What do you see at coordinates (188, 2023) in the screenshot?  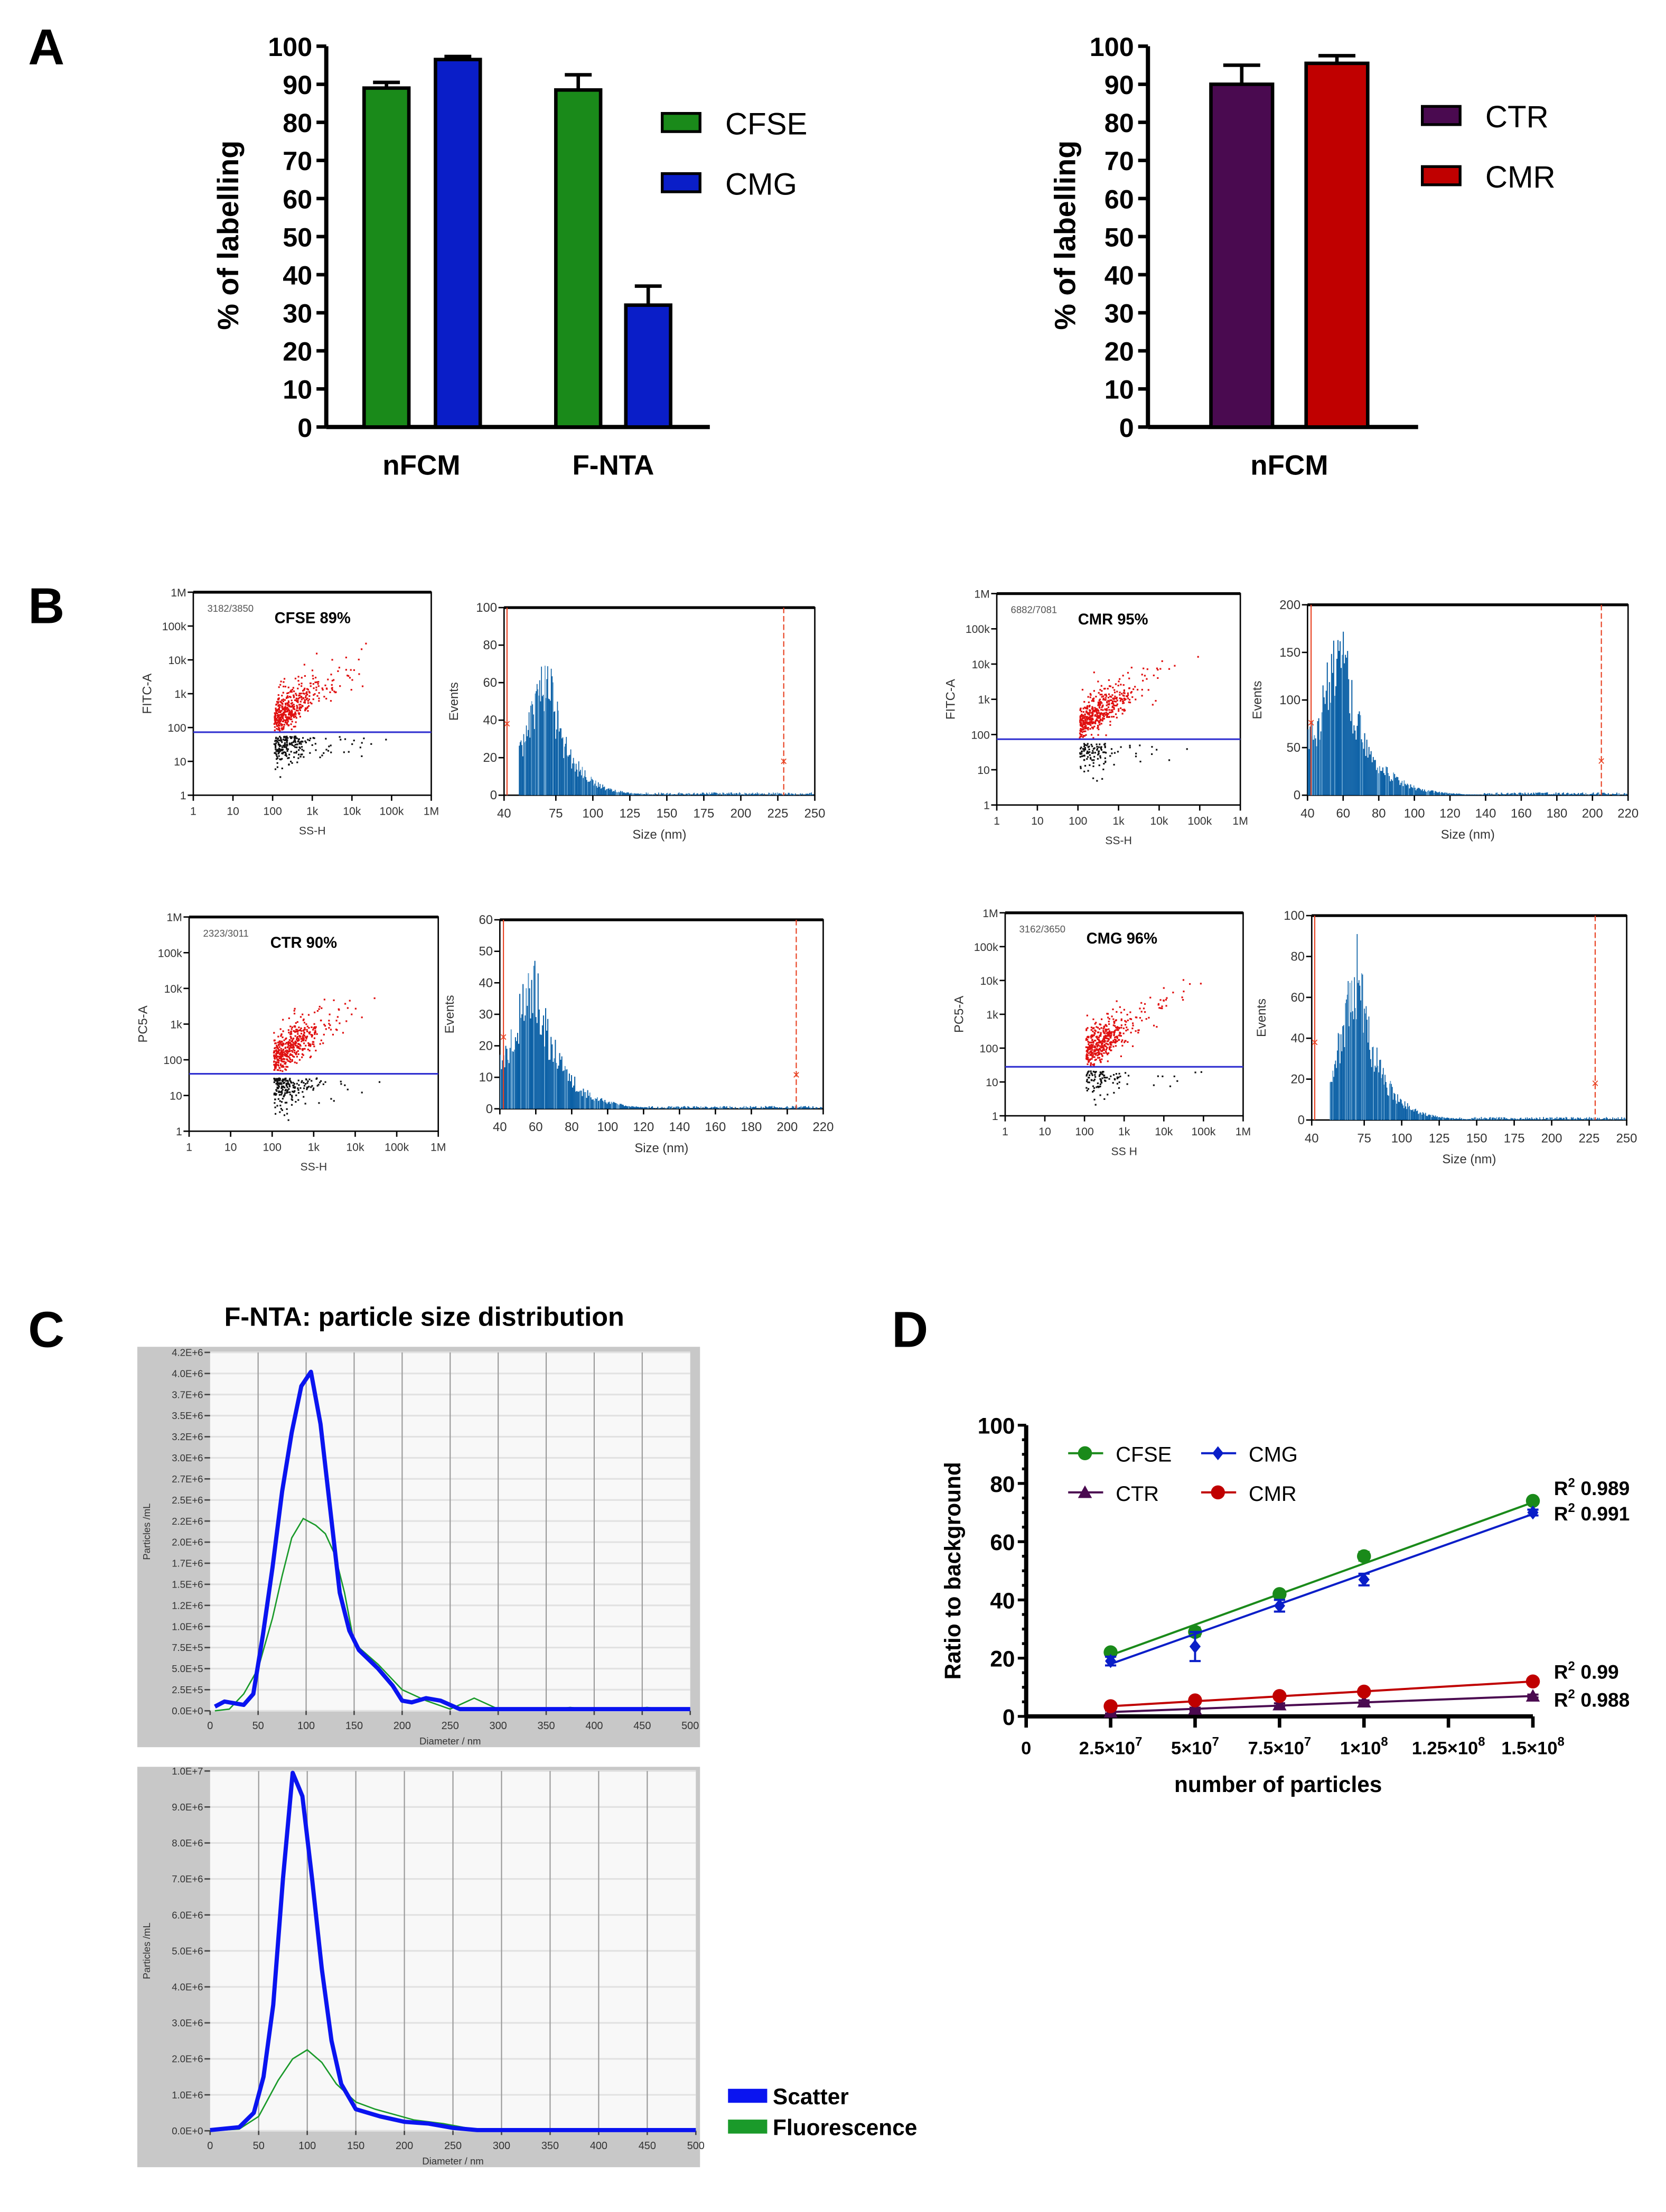 I see `y-tick-label: 3.0E+6` at bounding box center [188, 2023].